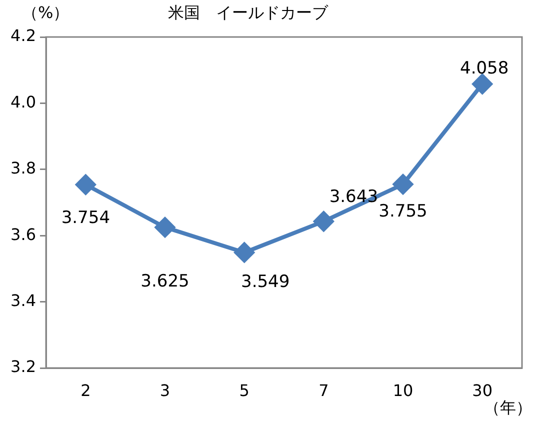 Image resolution: width=534 pixels, height=422 pixels. I want to click on data-label: 3.549, so click(265, 282).